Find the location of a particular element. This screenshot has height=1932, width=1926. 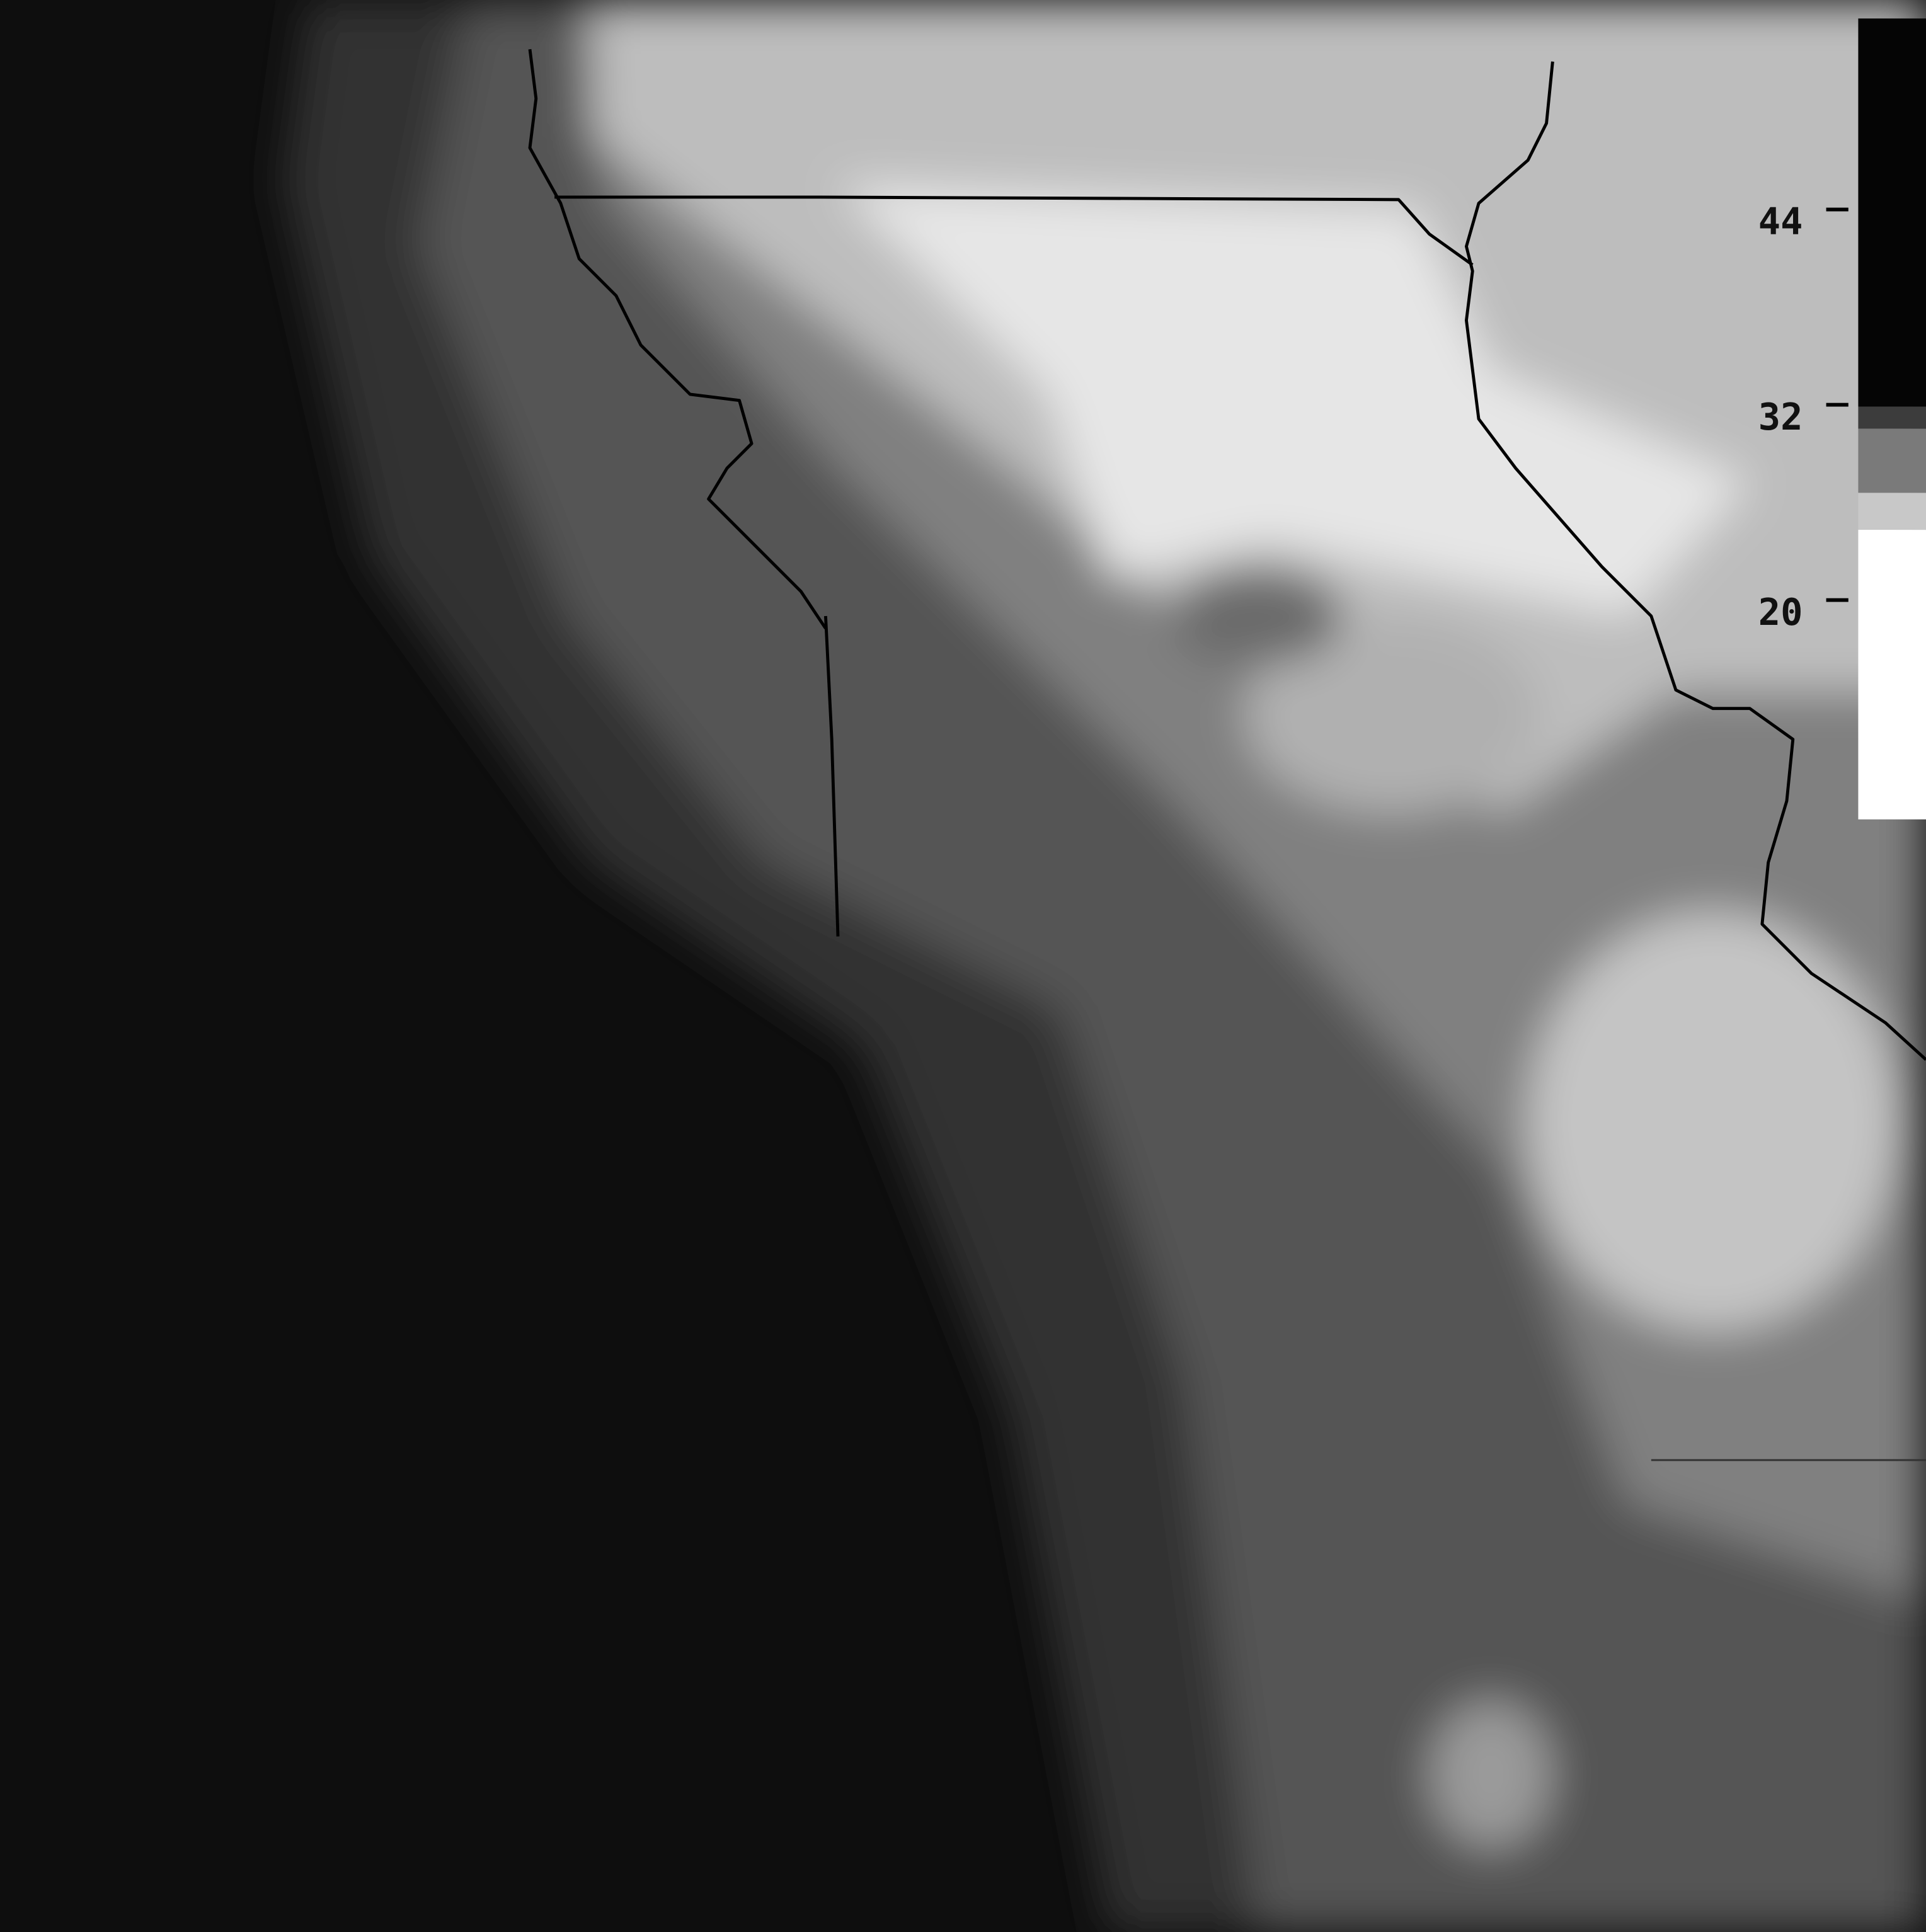

colorbar-tick-label: 44 is located at coordinates (1780, 221).